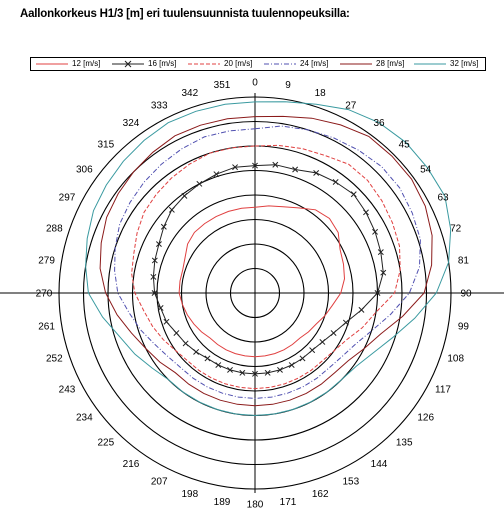 The image size is (504, 514). What do you see at coordinates (46, 327) in the screenshot?
I see `angle-tick-label: 261` at bounding box center [46, 327].